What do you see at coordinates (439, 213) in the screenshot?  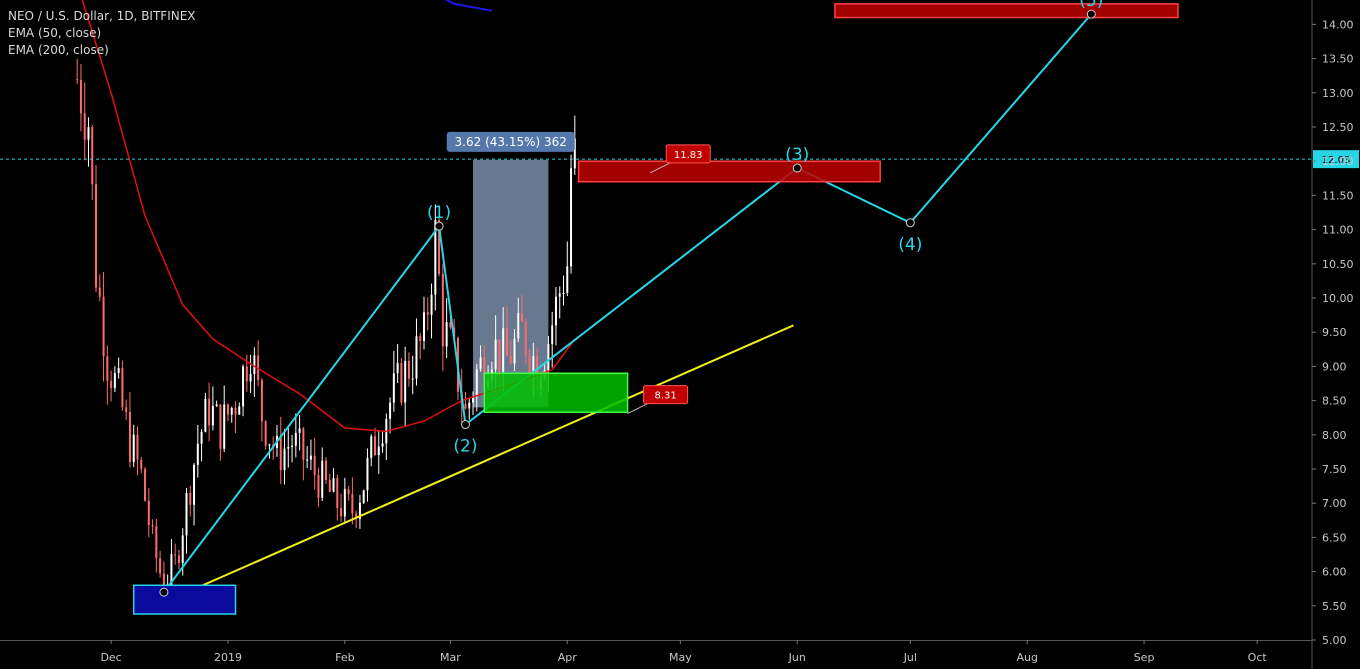 I see `wave-label: (1)` at bounding box center [439, 213].